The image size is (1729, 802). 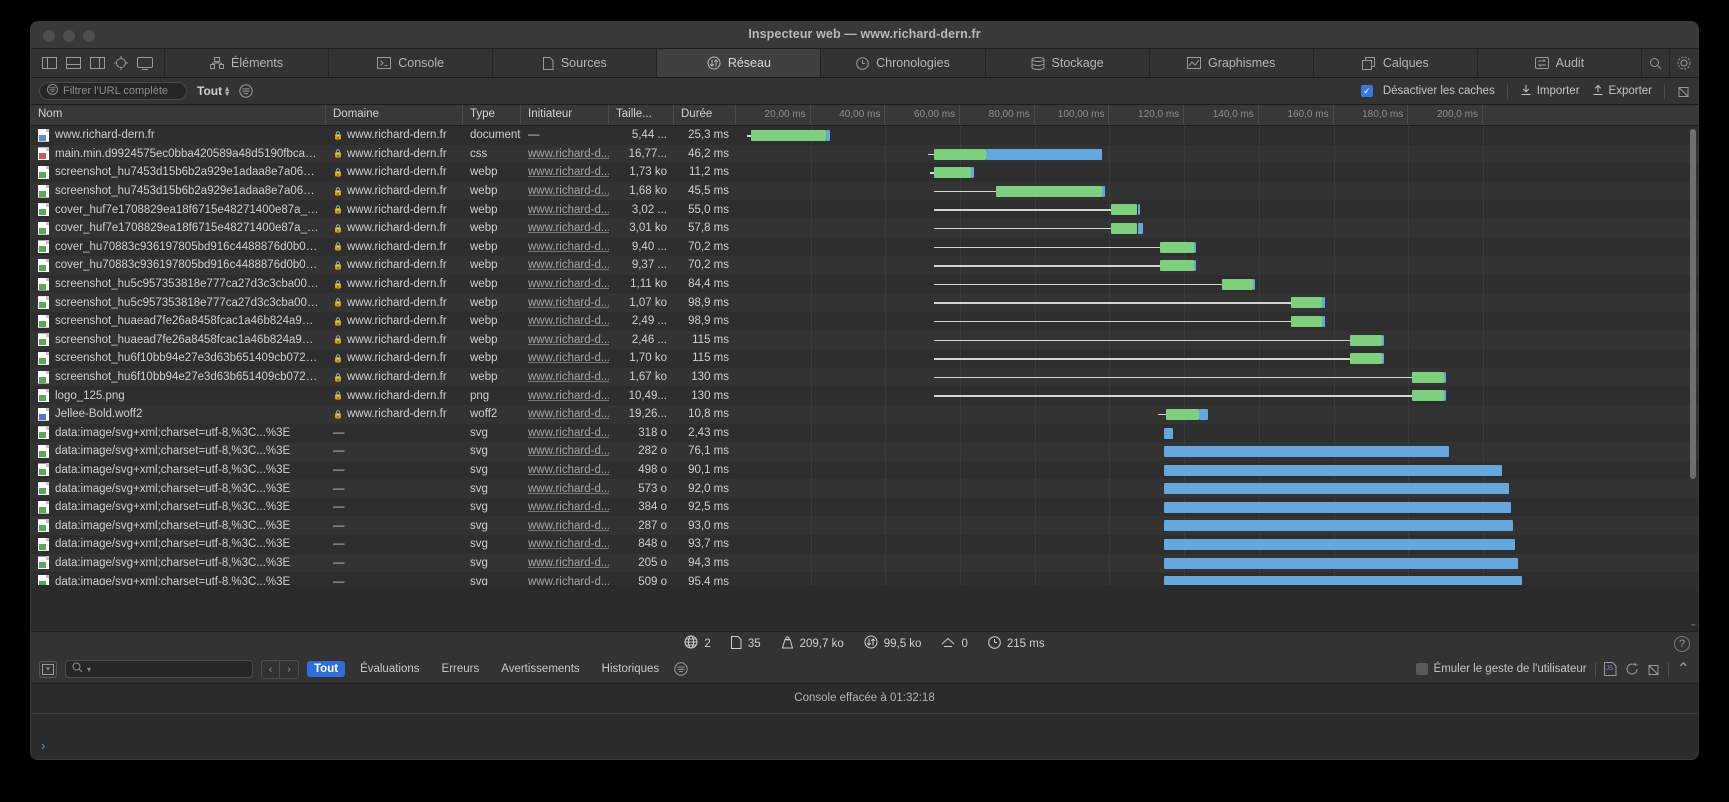 What do you see at coordinates (97, 63) in the screenshot?
I see `dock-right-icon` at bounding box center [97, 63].